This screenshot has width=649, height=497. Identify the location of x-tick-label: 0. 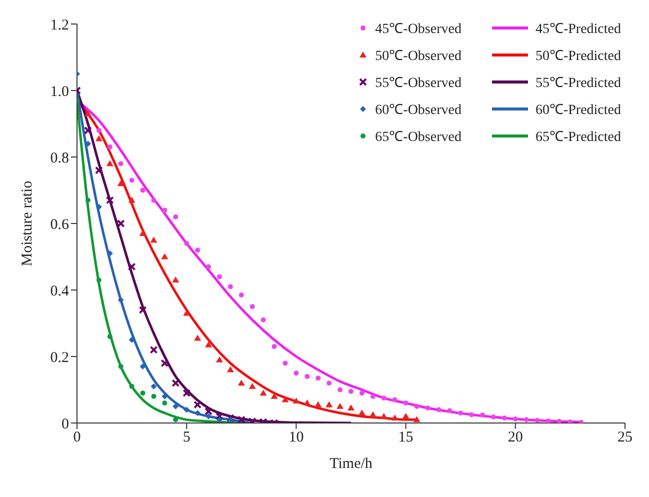
(77, 438).